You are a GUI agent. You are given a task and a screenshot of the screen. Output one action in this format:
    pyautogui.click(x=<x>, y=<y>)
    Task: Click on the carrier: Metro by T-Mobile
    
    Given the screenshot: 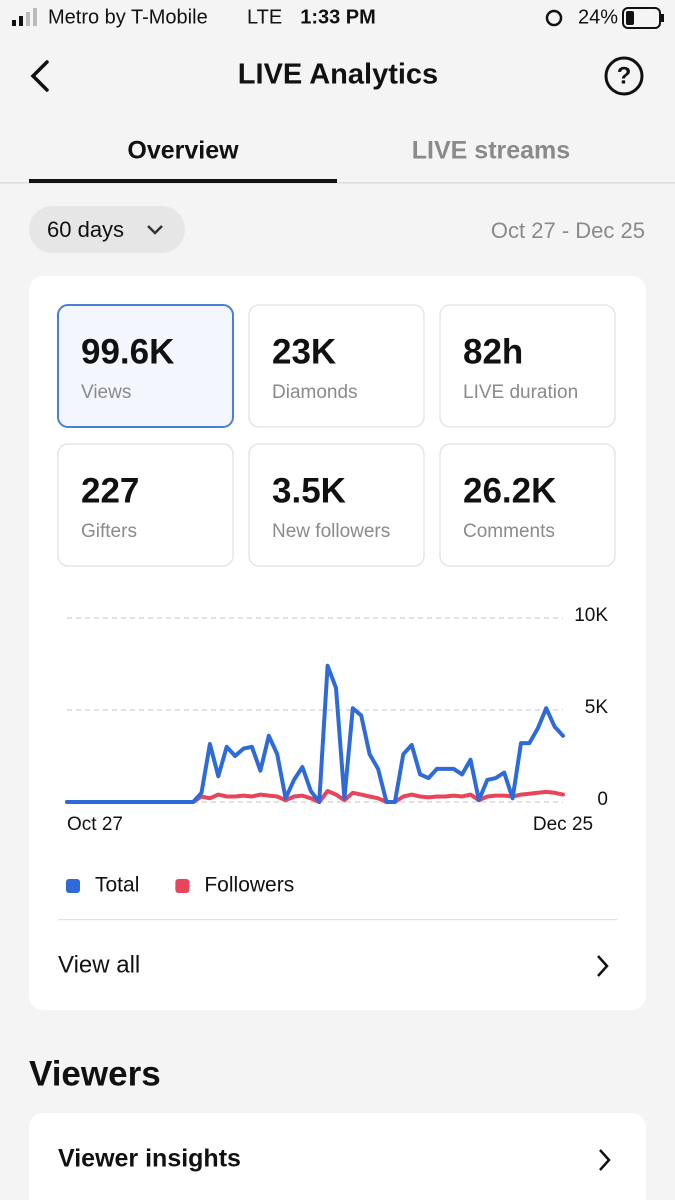 What is the action you would take?
    pyautogui.click(x=128, y=17)
    